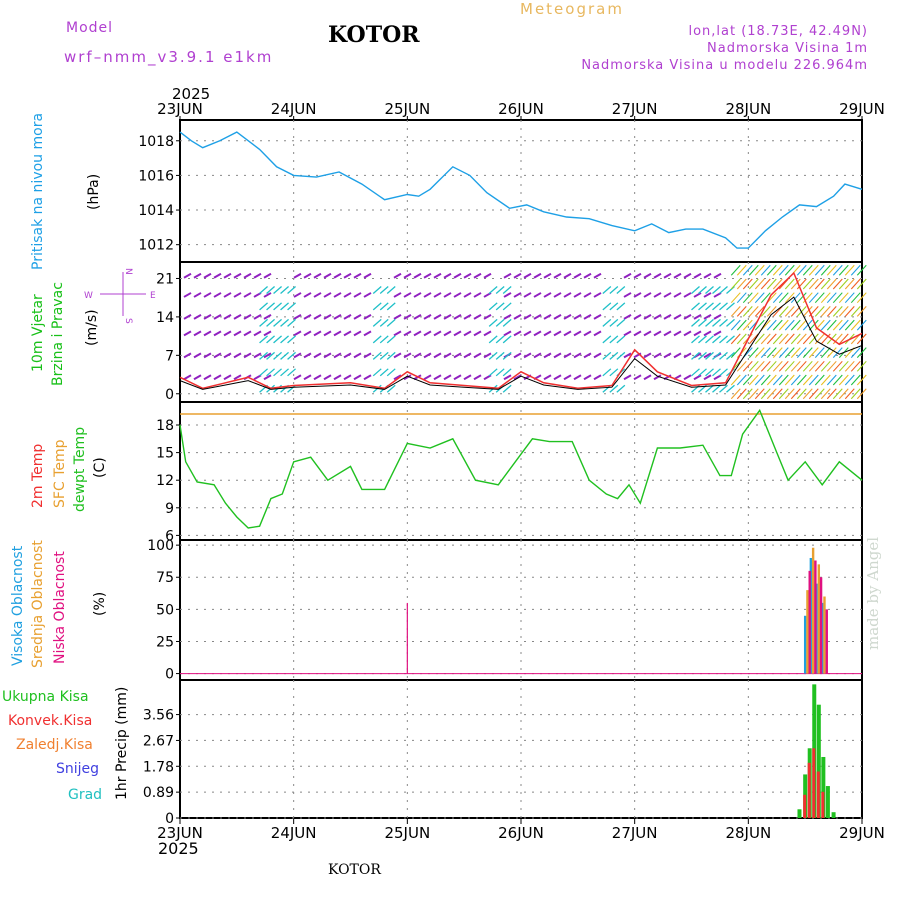  I want to click on y-tick-label: 7, so click(169, 356).